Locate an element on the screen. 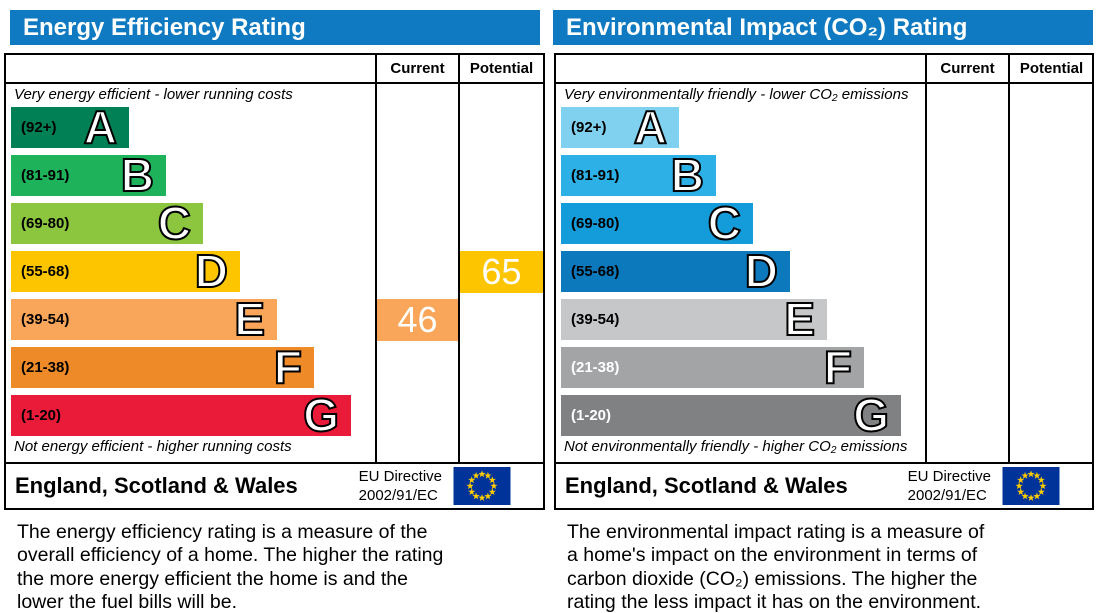 Image resolution: width=1098 pixels, height=613 pixels. current-rating-value: 46 is located at coordinates (417, 320).